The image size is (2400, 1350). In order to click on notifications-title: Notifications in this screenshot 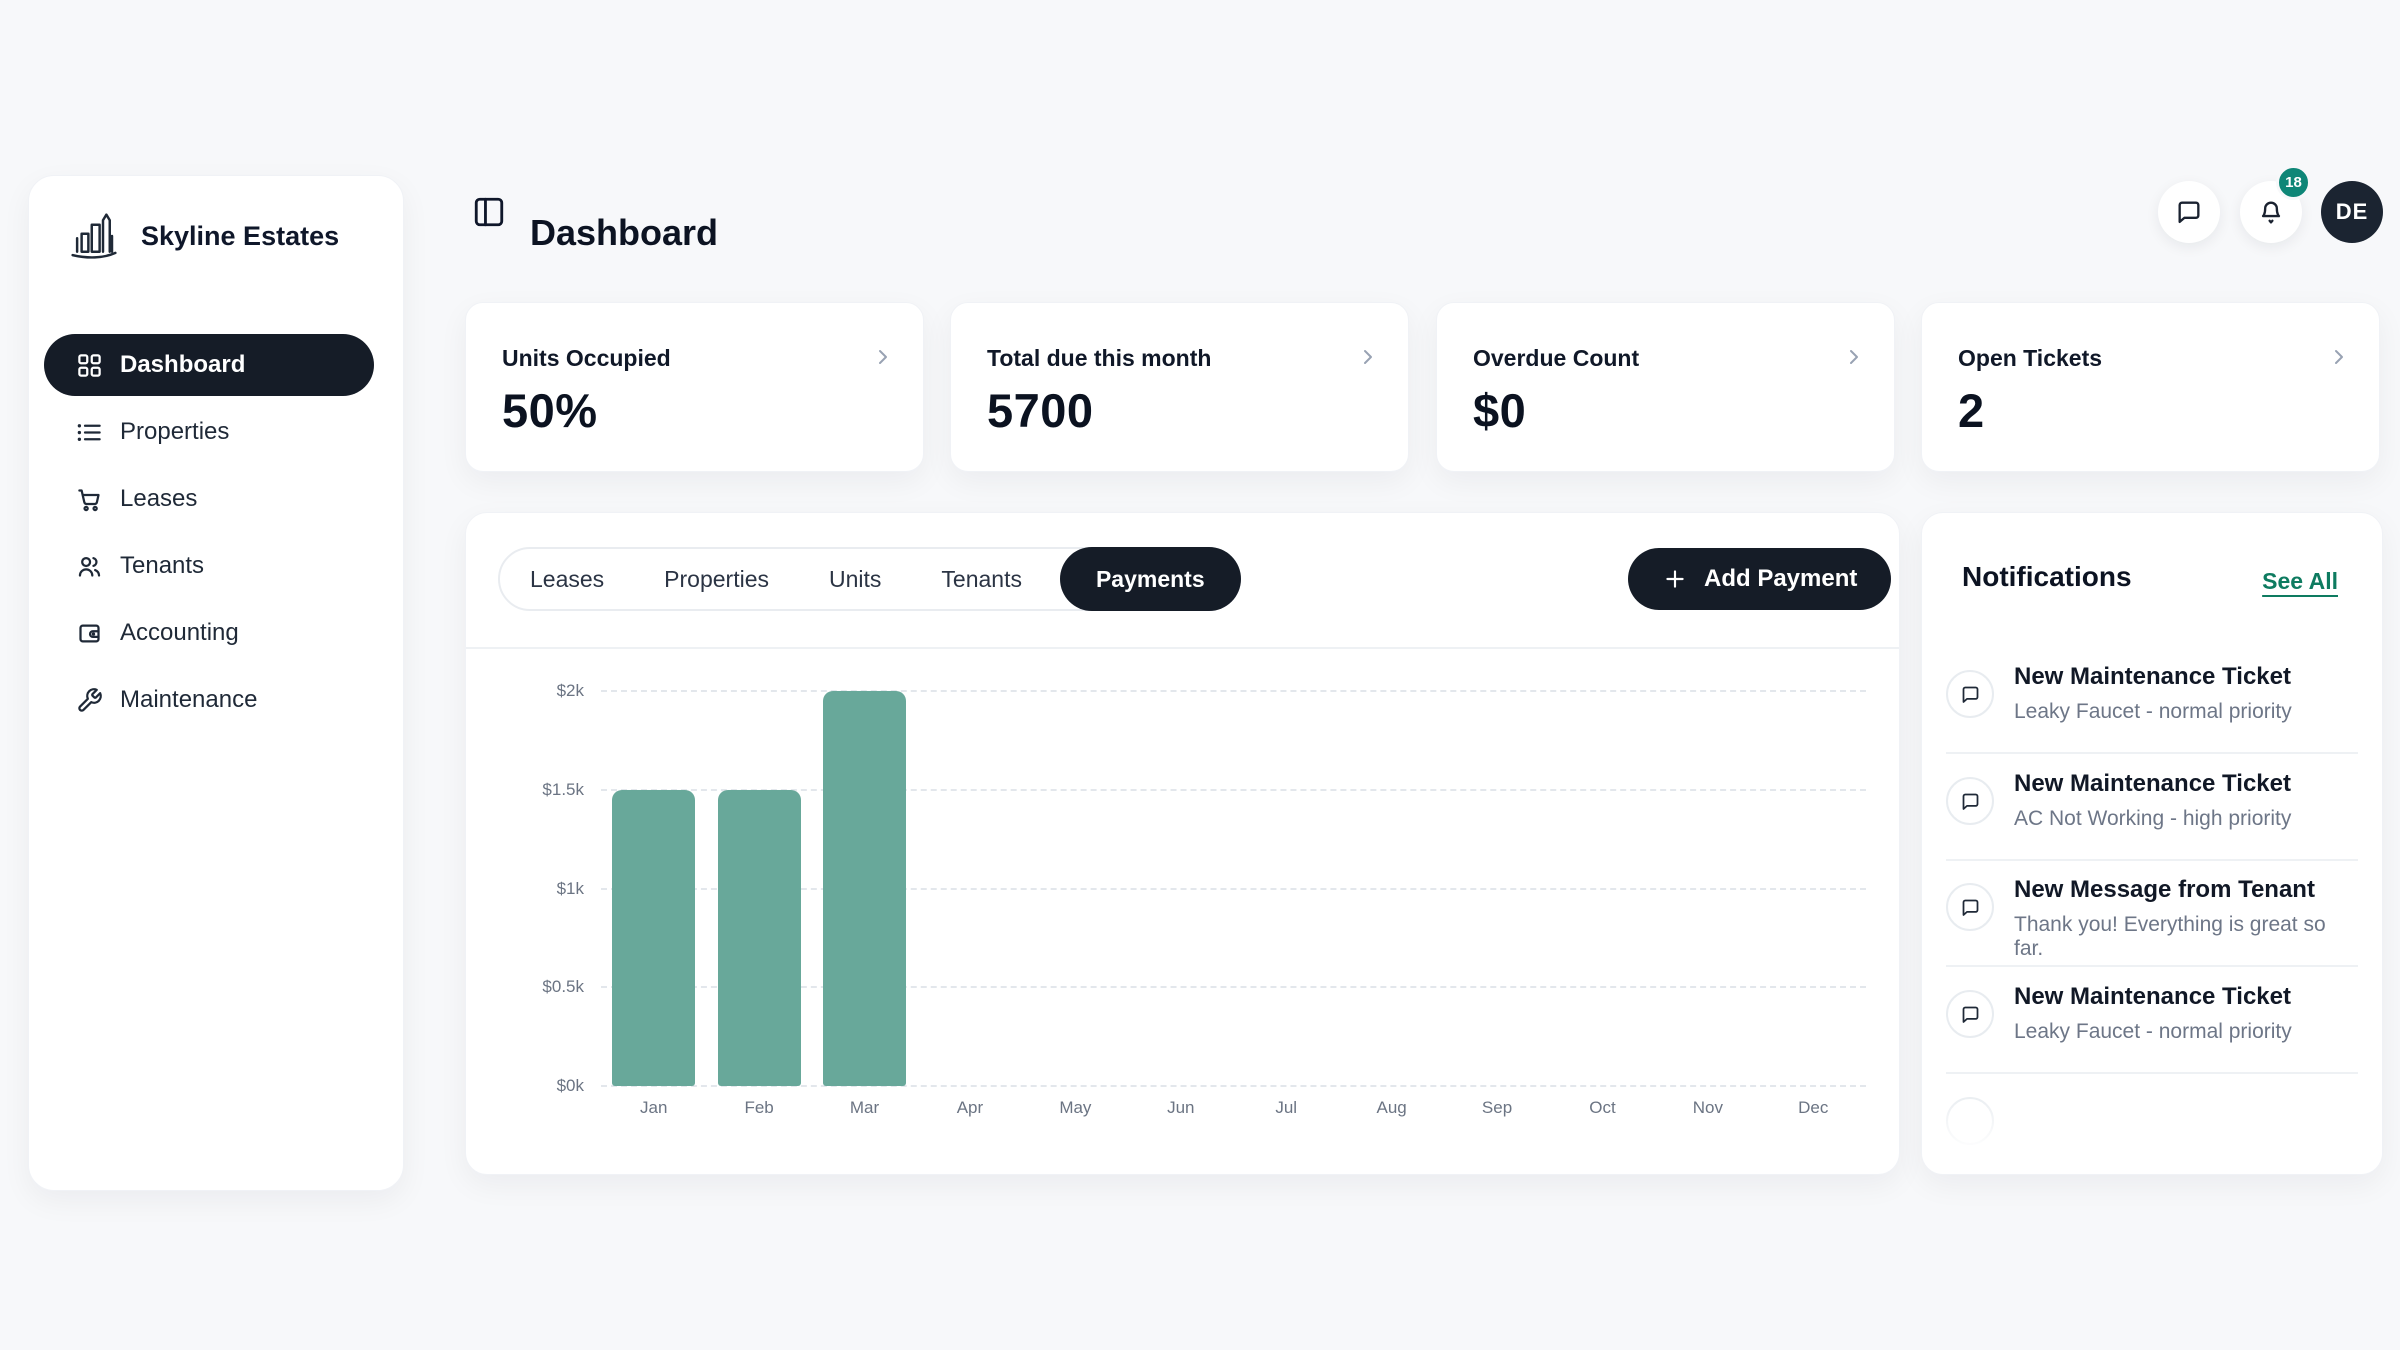, I will do `click(2047, 576)`.